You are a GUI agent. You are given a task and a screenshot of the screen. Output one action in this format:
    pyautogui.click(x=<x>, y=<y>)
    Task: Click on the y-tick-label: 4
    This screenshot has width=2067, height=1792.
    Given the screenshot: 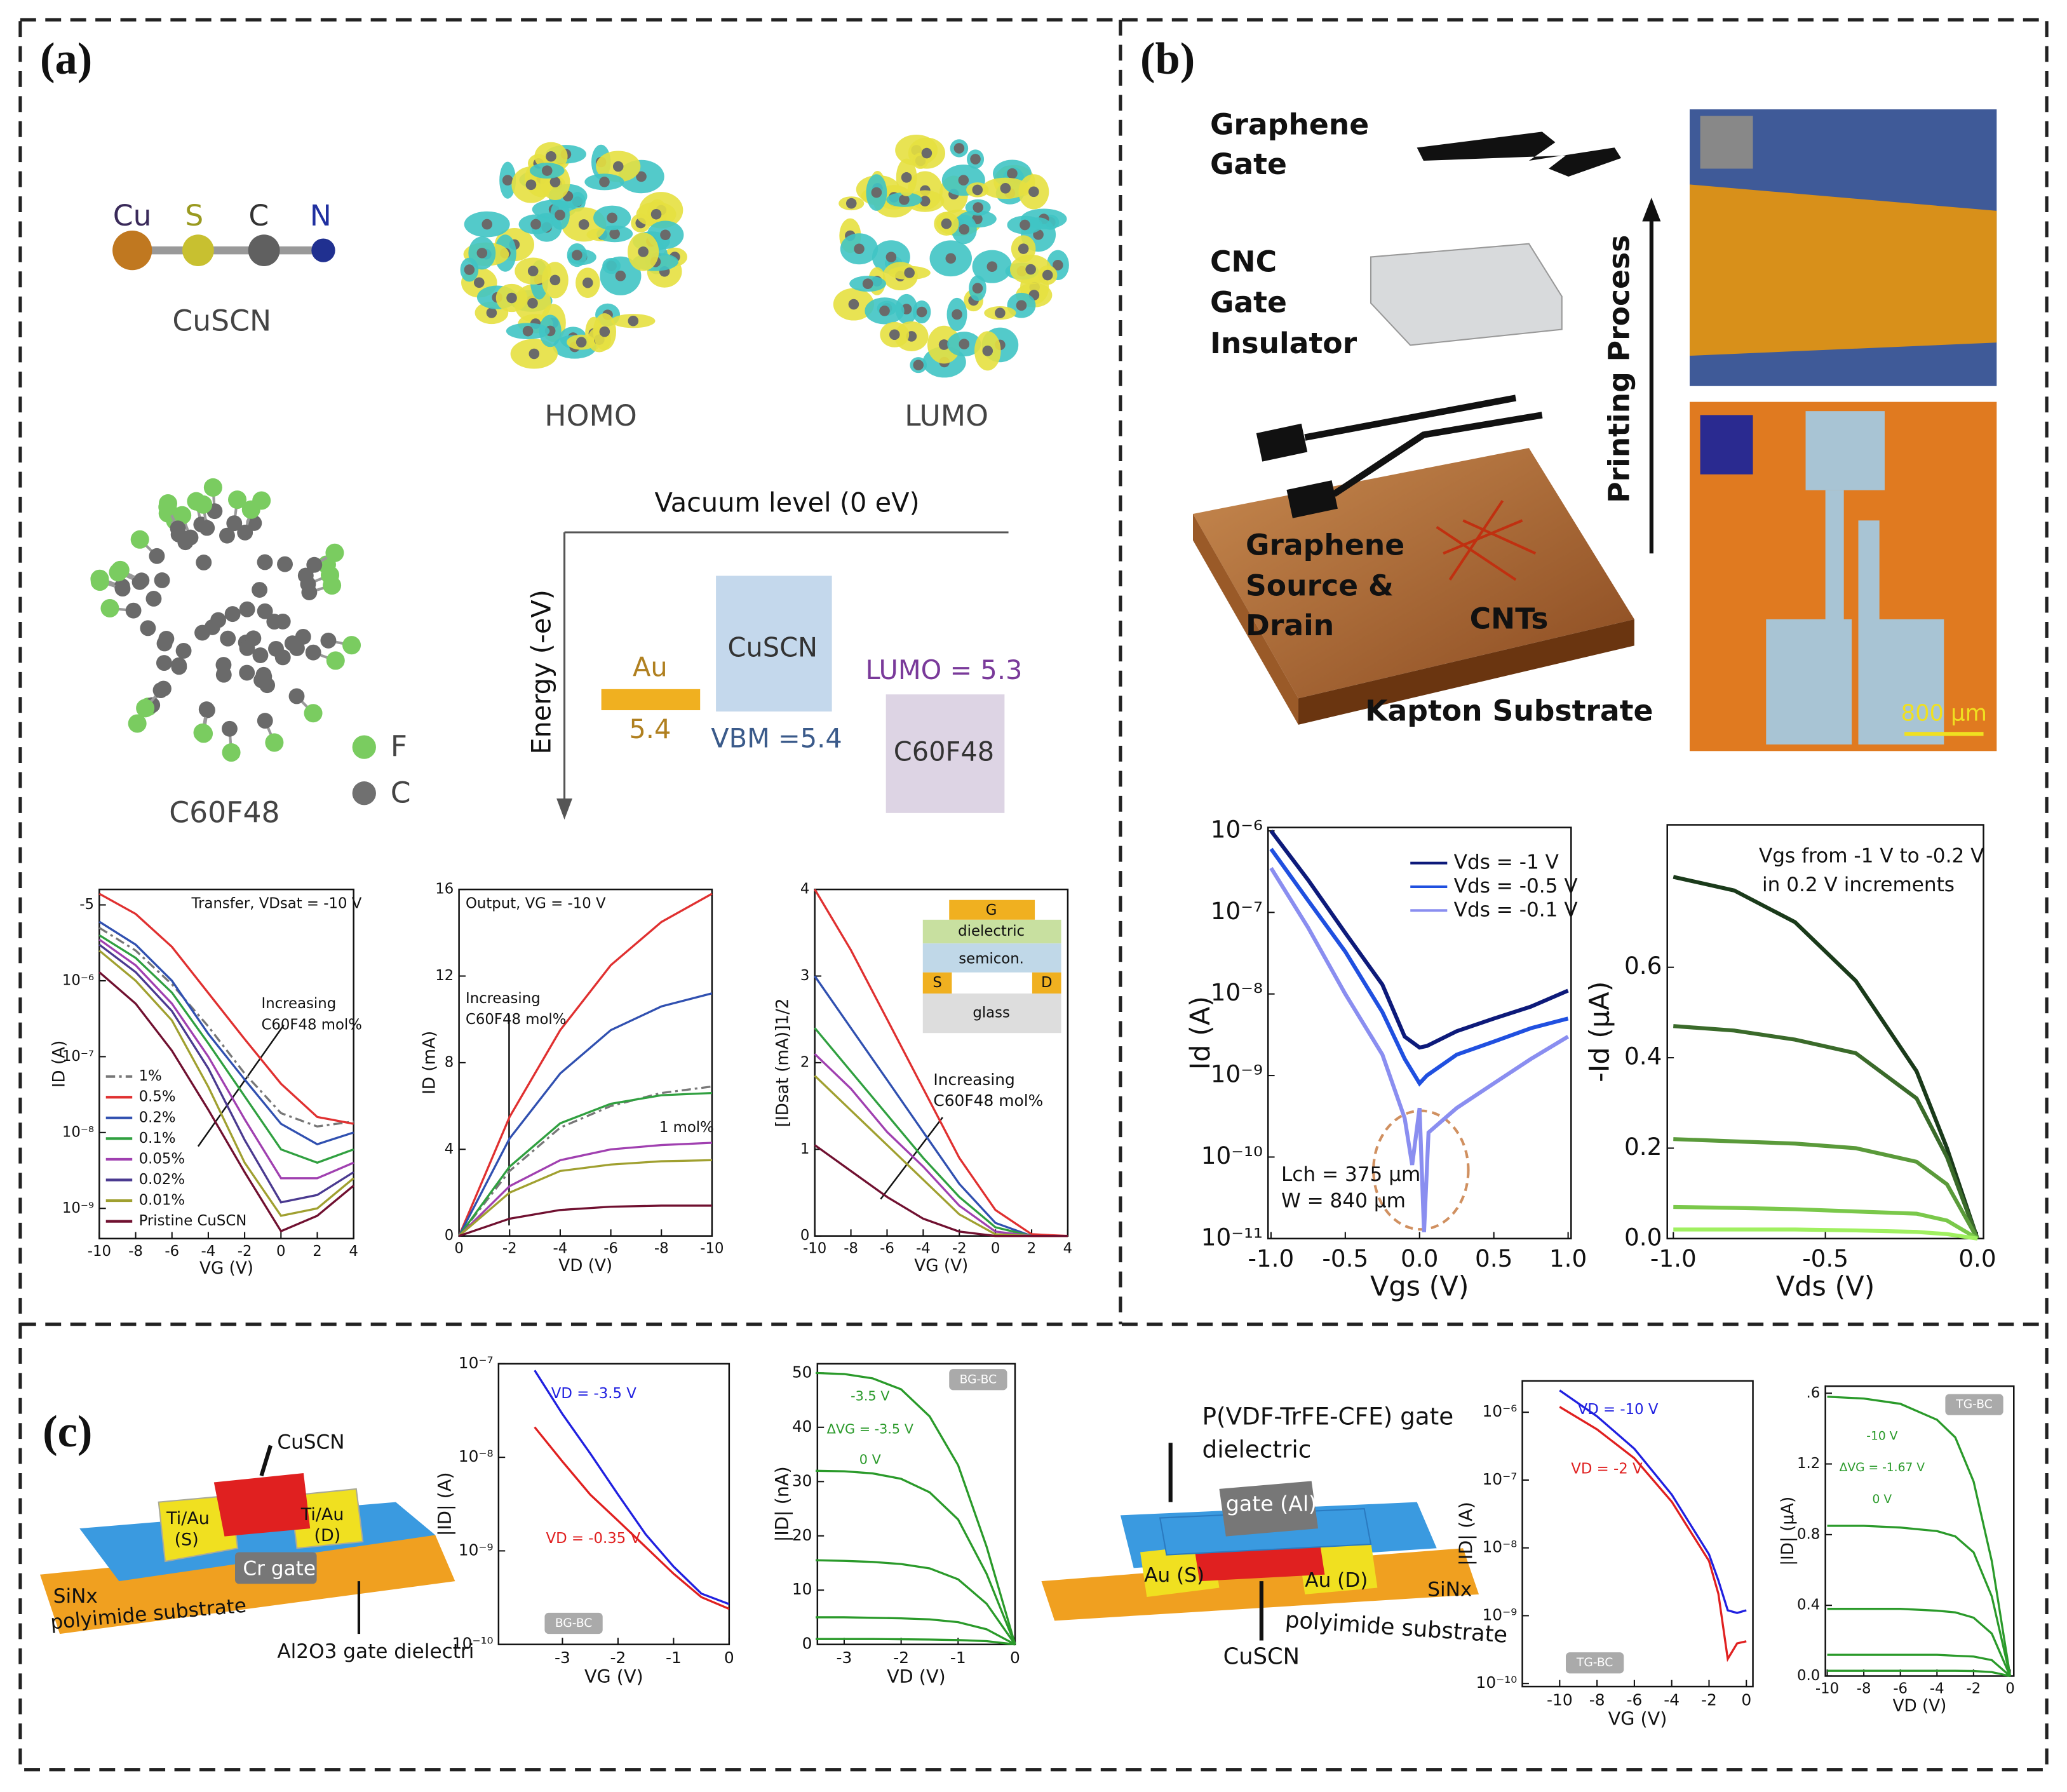 What is the action you would take?
    pyautogui.click(x=805, y=889)
    